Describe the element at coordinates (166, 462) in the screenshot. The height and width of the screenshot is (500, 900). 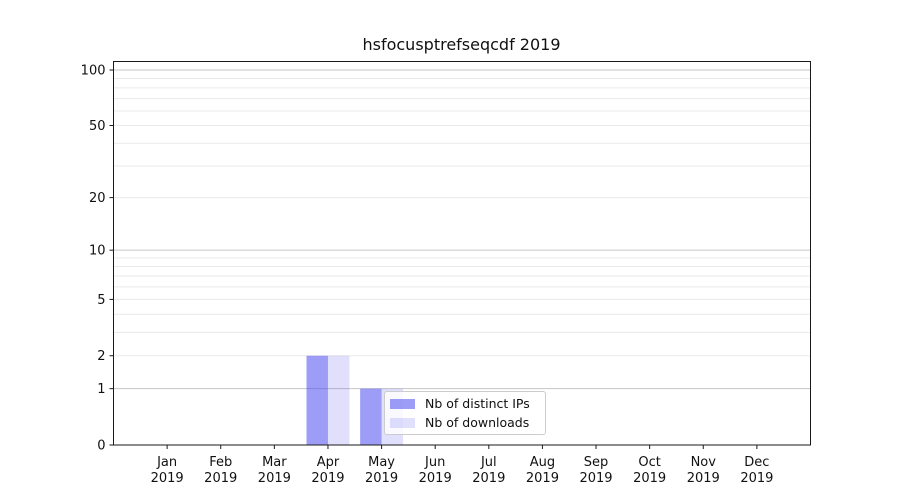
I see `x-tick-label-month: Jan` at that location.